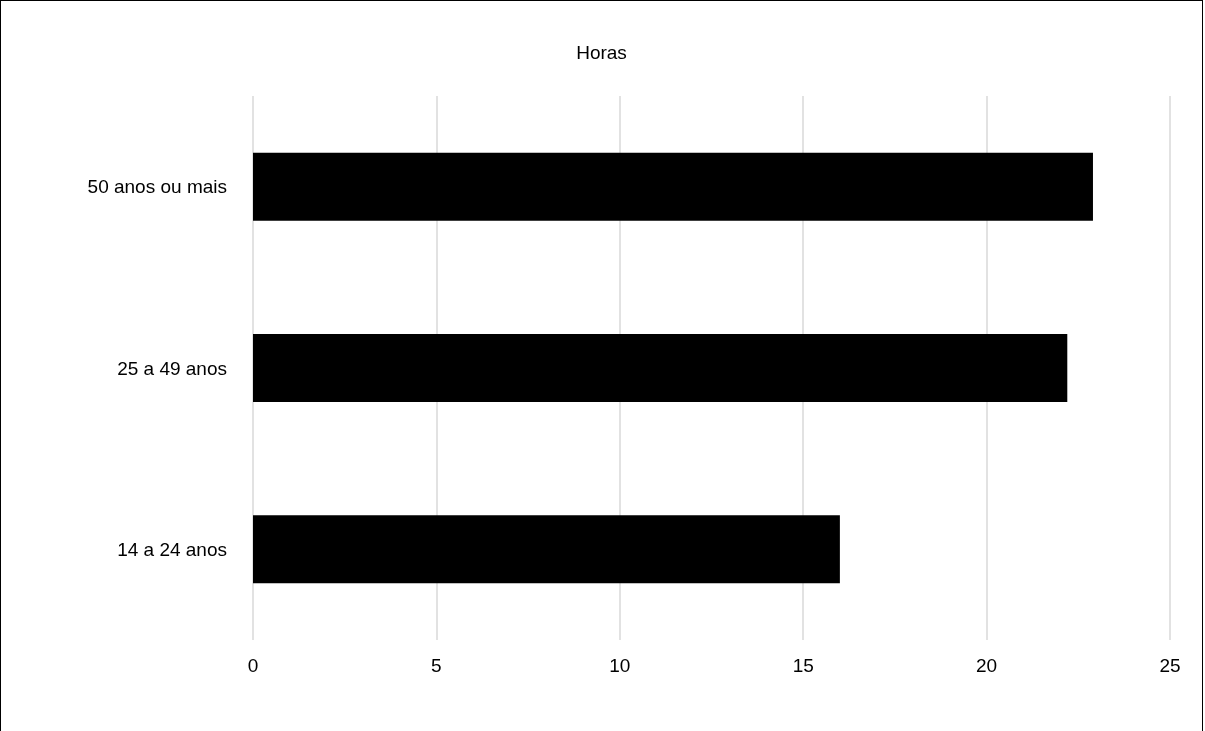  What do you see at coordinates (157, 187) in the screenshot?
I see `y-tick-label: 50 anos ou mais` at bounding box center [157, 187].